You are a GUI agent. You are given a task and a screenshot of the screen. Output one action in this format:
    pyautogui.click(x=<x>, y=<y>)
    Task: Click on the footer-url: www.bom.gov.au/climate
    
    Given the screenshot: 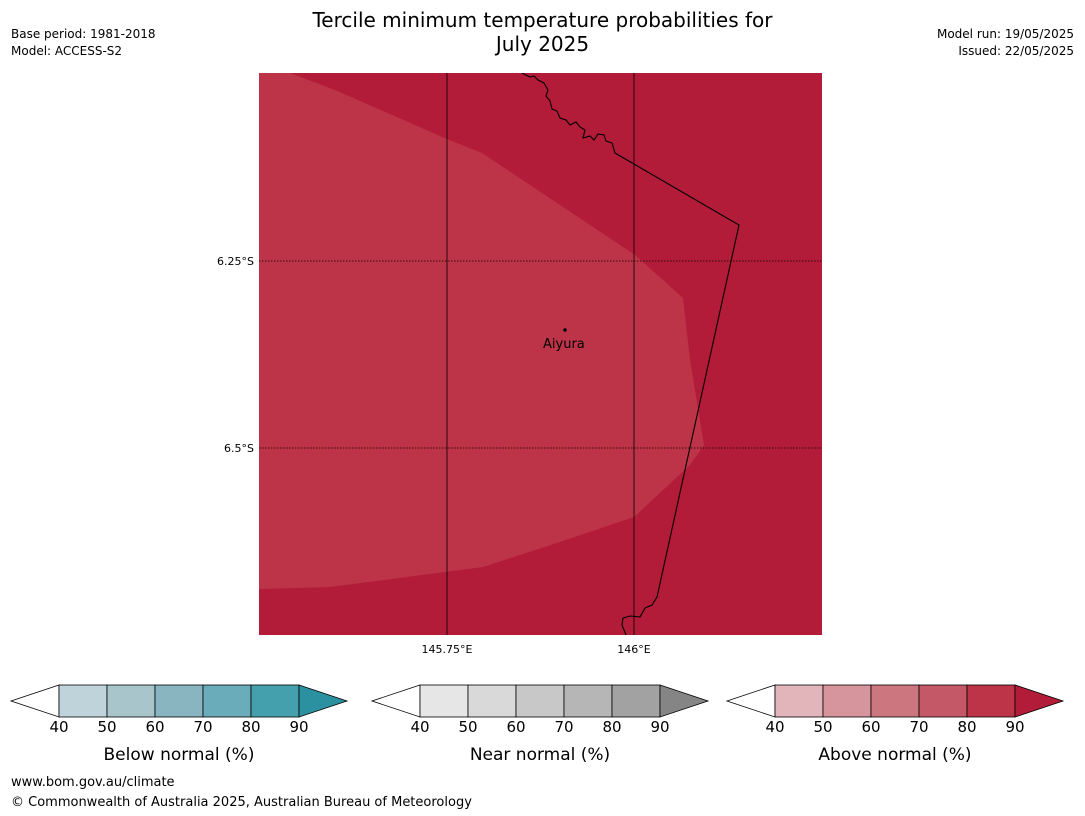 What is the action you would take?
    pyautogui.click(x=93, y=782)
    